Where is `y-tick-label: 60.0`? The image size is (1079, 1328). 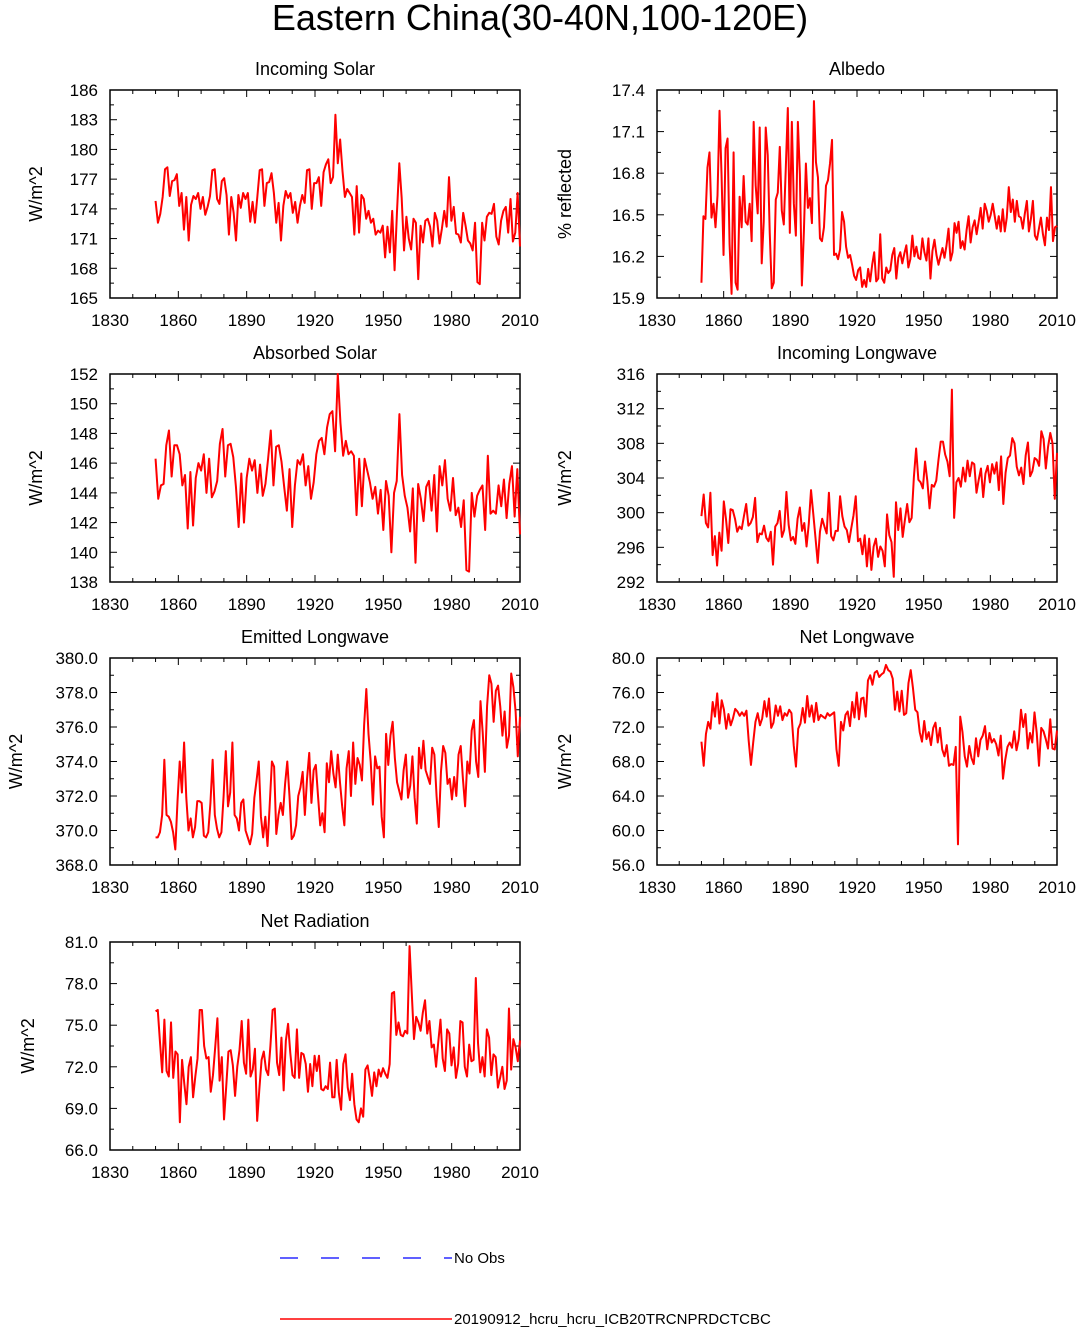 y-tick-label: 60.0 is located at coordinates (628, 831).